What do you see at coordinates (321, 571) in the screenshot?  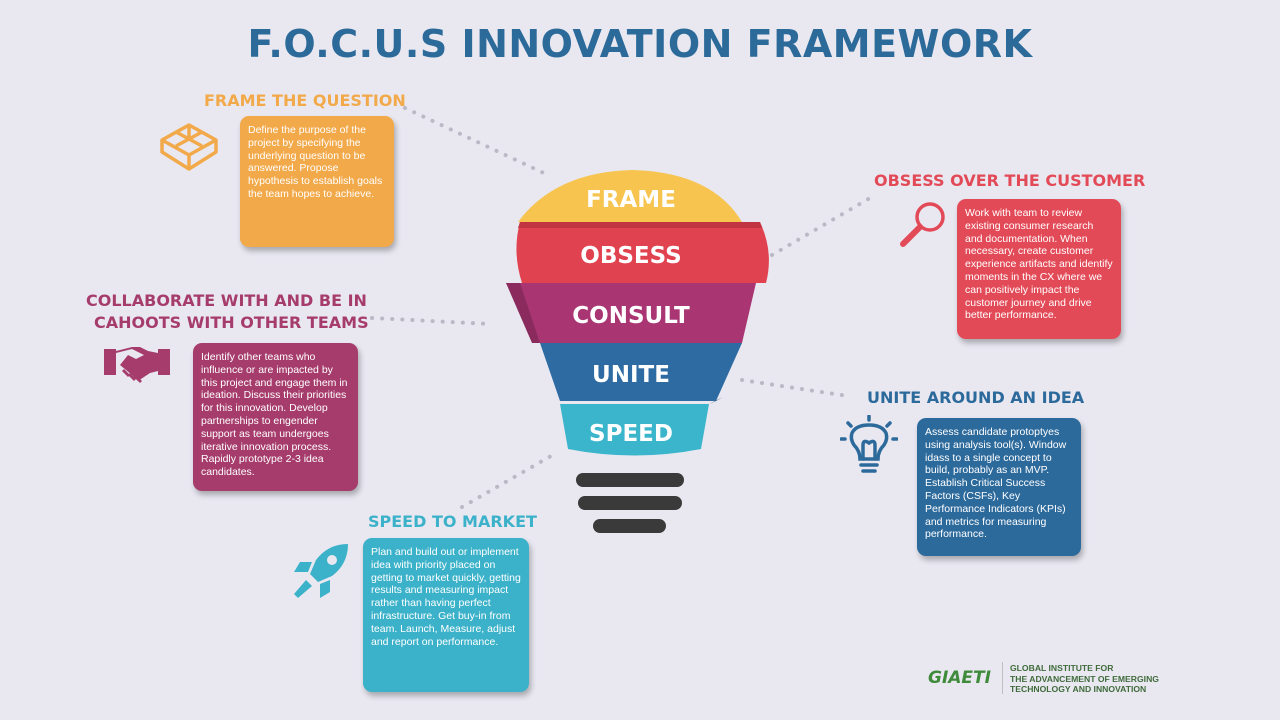 I see `rocket-icon` at bounding box center [321, 571].